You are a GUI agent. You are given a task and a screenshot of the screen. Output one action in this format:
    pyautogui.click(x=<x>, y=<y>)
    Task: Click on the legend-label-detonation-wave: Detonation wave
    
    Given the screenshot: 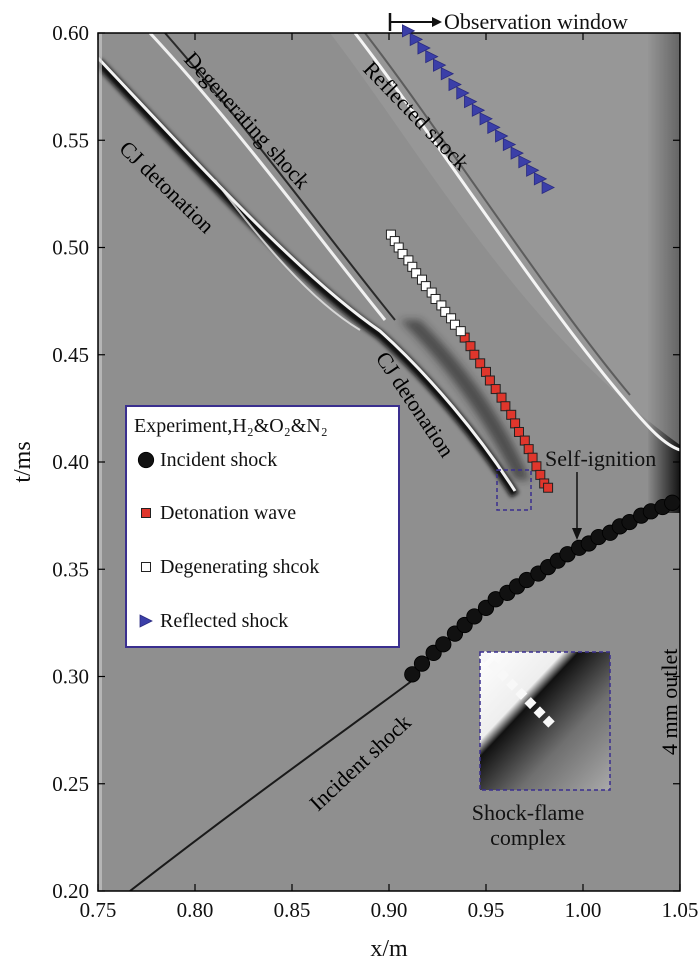 What is the action you would take?
    pyautogui.click(x=228, y=513)
    